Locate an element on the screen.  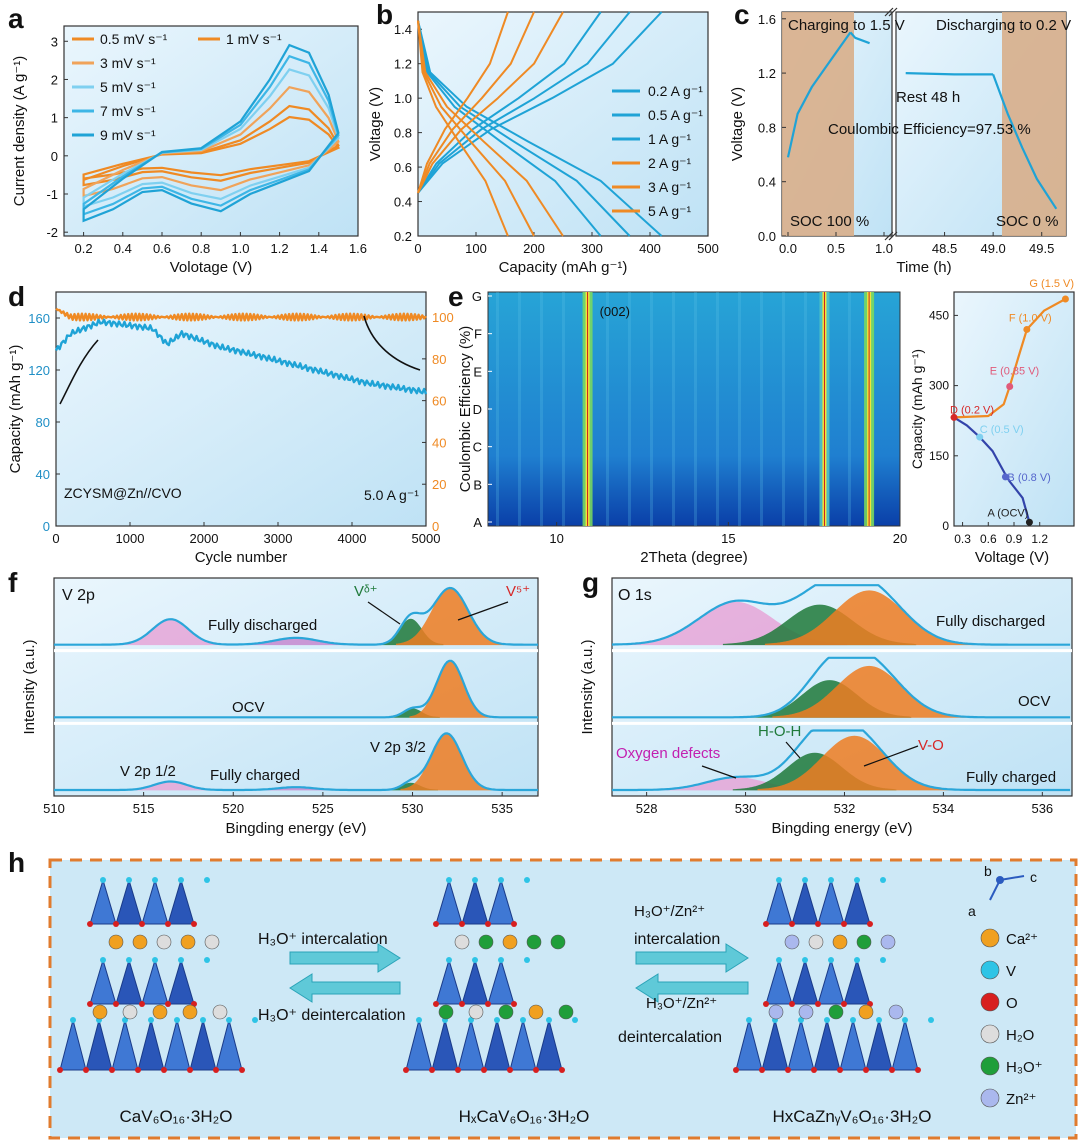
x-tick-label: 1.0 is located at coordinates (240, 248).